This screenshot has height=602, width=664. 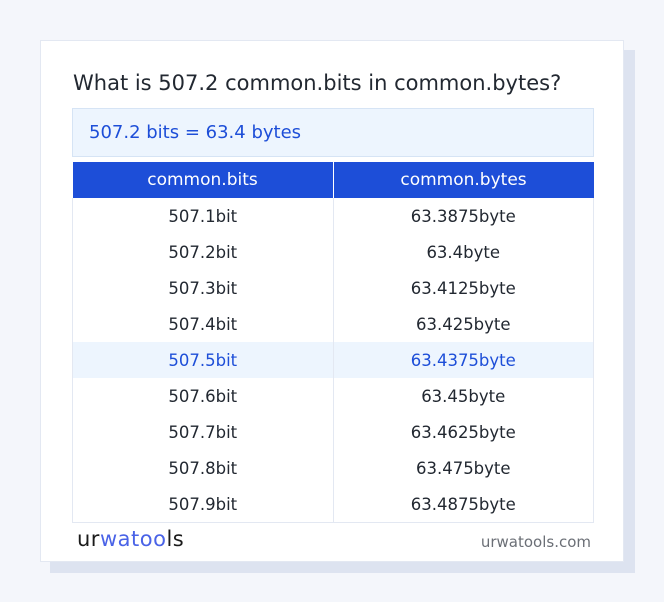 I want to click on table-row: 507.9bit 63.4875byte, so click(x=333, y=504).